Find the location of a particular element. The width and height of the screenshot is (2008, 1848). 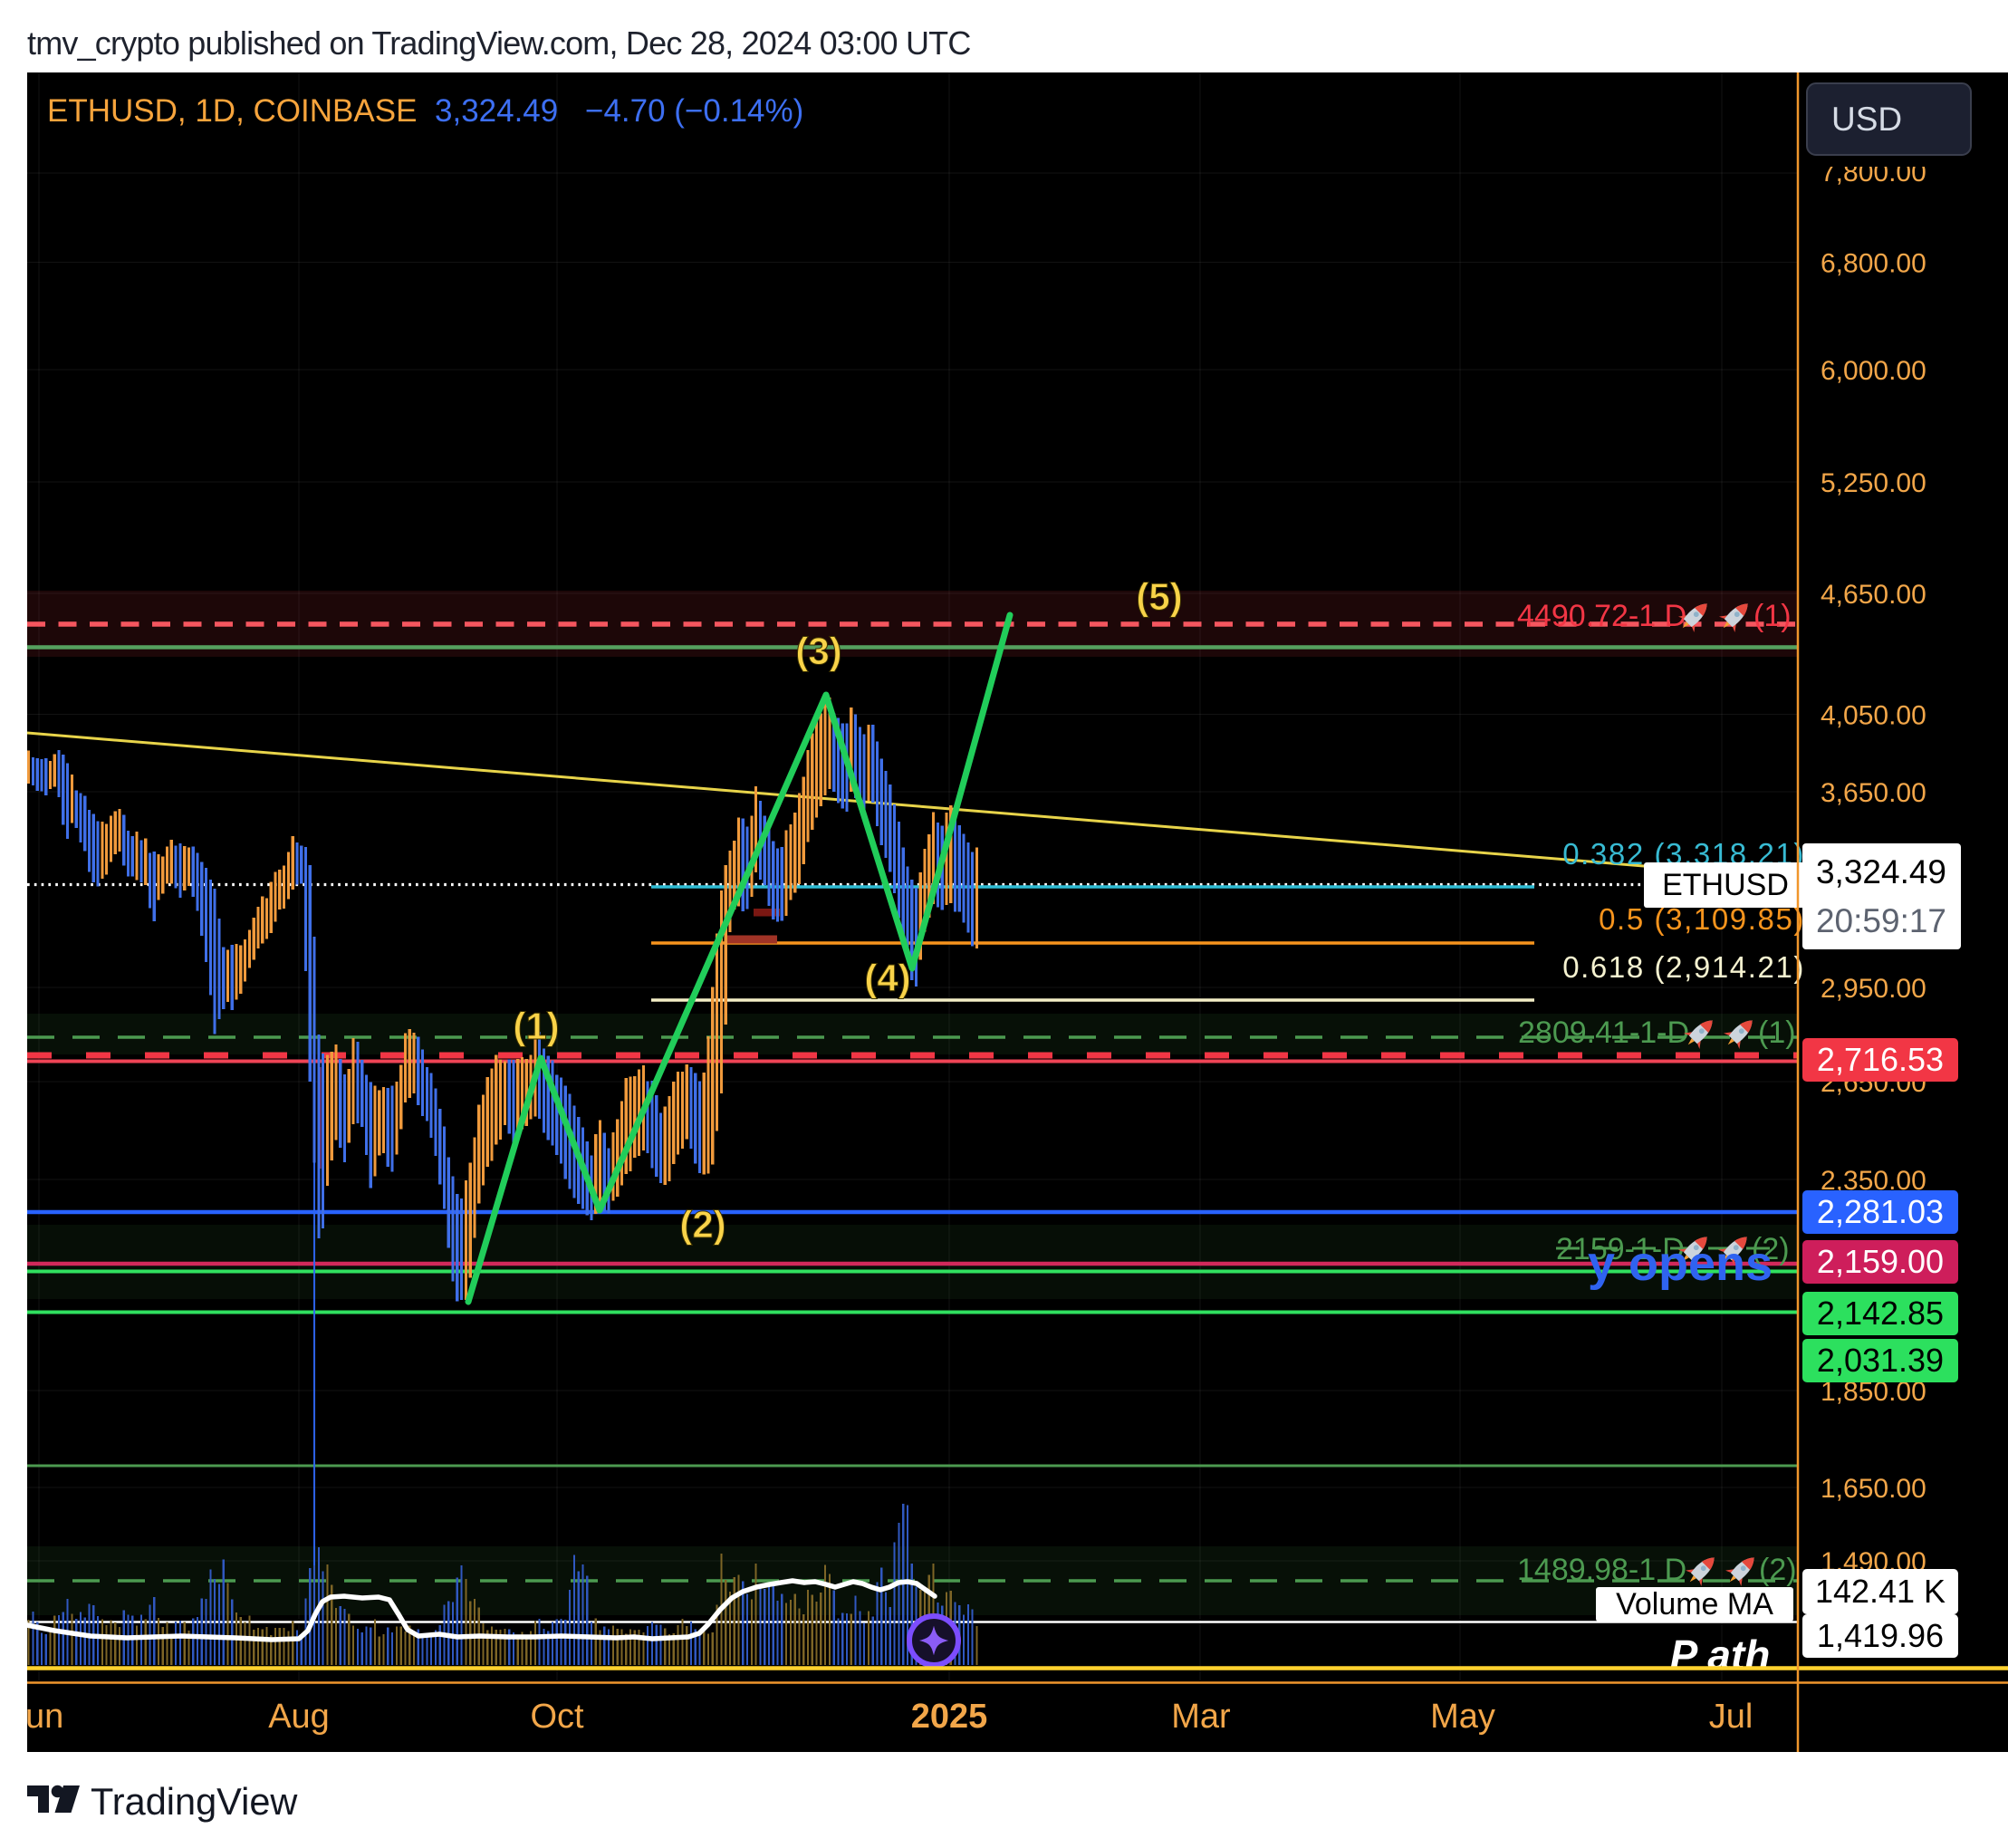

svg-text: May is located at coordinates (1462, 1717).